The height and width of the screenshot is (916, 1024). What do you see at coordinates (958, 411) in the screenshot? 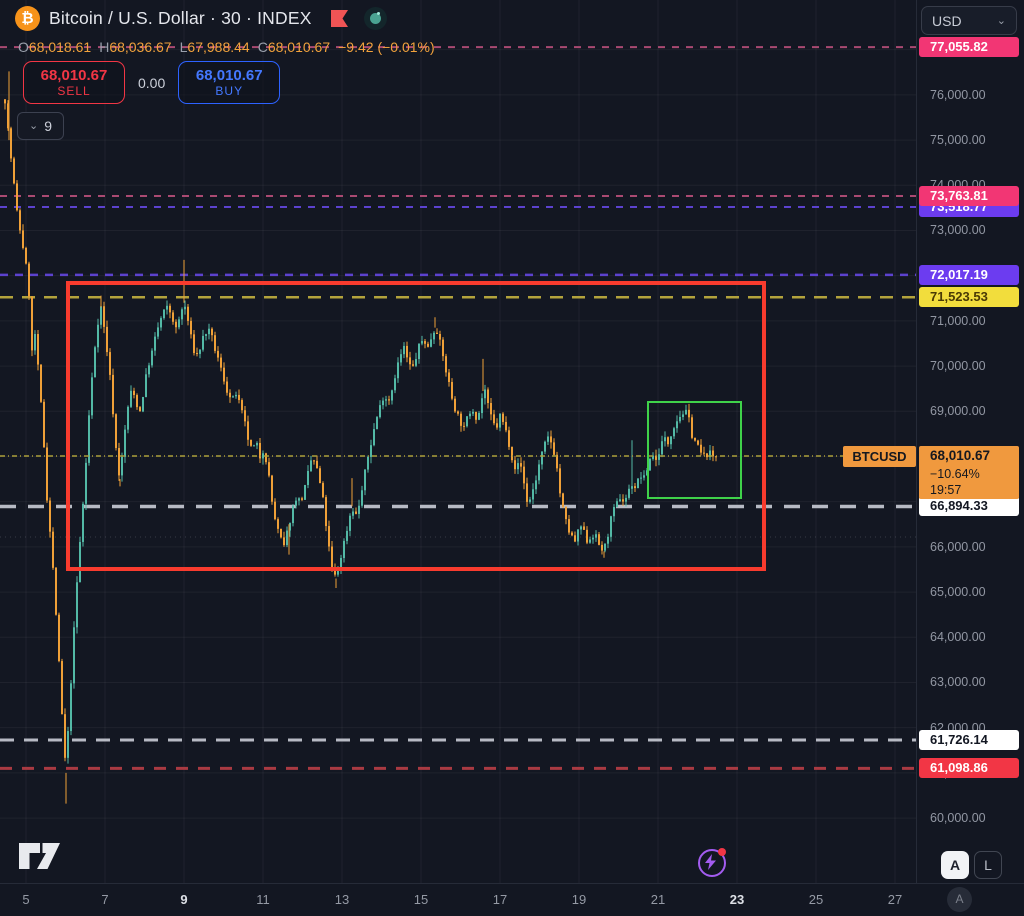
I see `price-tick: 69,000.00` at bounding box center [958, 411].